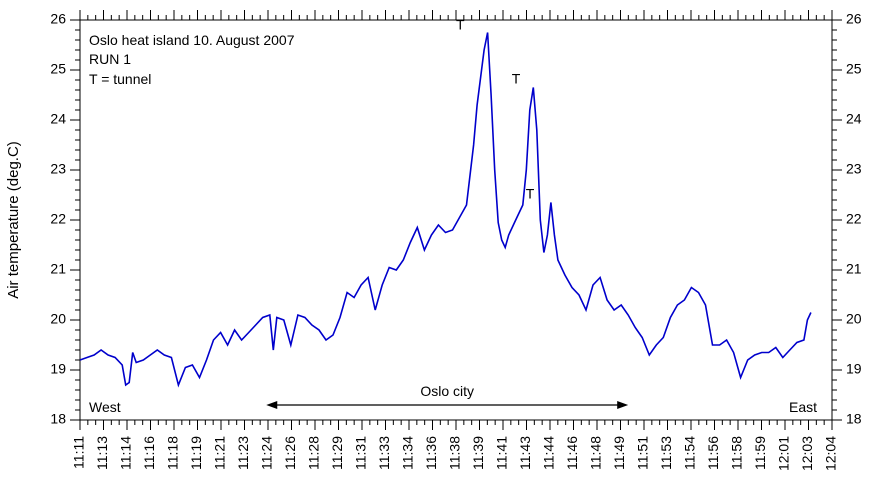 The width and height of the screenshot is (880, 498). Describe the element at coordinates (760, 453) in the screenshot. I see `x-tick-label: 11:59` at that location.